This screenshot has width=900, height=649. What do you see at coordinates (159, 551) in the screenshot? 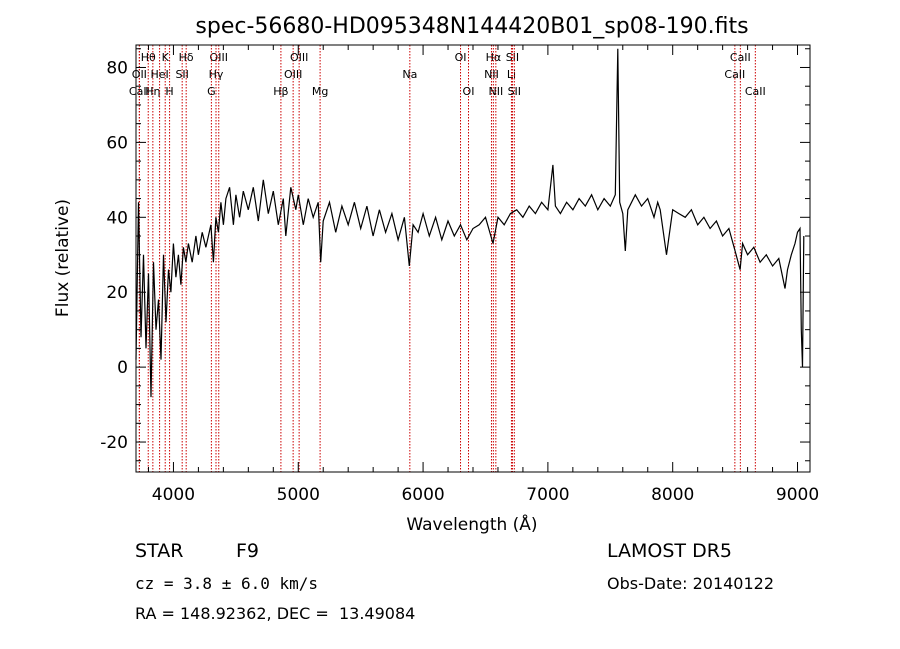
I see `object-class: STAR` at bounding box center [159, 551].